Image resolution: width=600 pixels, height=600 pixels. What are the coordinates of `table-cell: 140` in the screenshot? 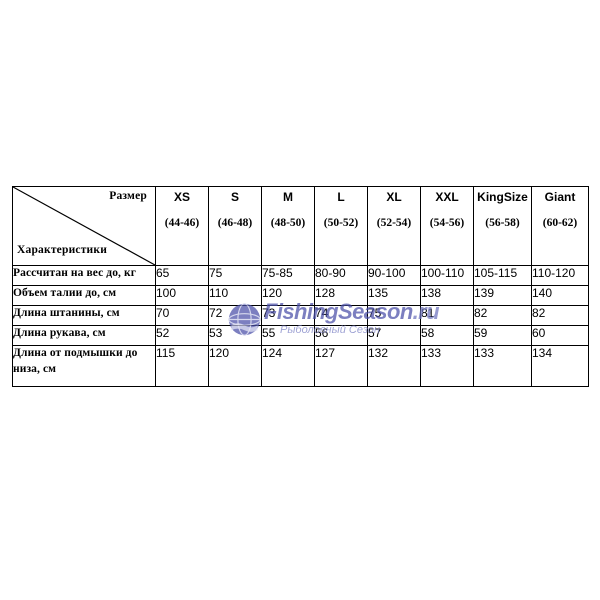 It's located at (560, 295).